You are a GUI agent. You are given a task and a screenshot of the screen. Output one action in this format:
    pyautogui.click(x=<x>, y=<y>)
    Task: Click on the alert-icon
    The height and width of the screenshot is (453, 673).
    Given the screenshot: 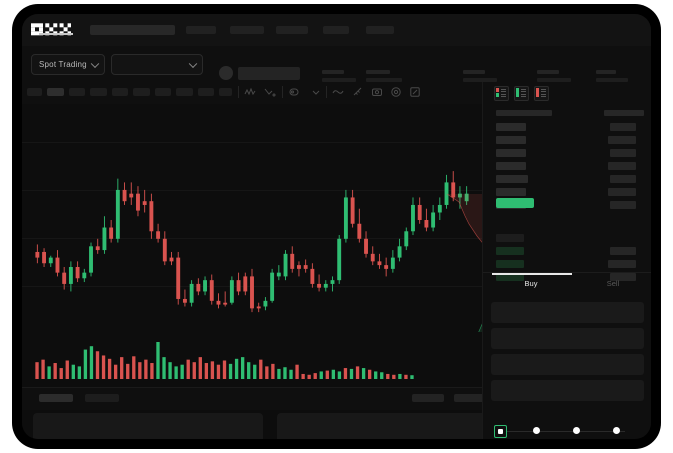 What is the action you would take?
    pyautogui.click(x=396, y=92)
    